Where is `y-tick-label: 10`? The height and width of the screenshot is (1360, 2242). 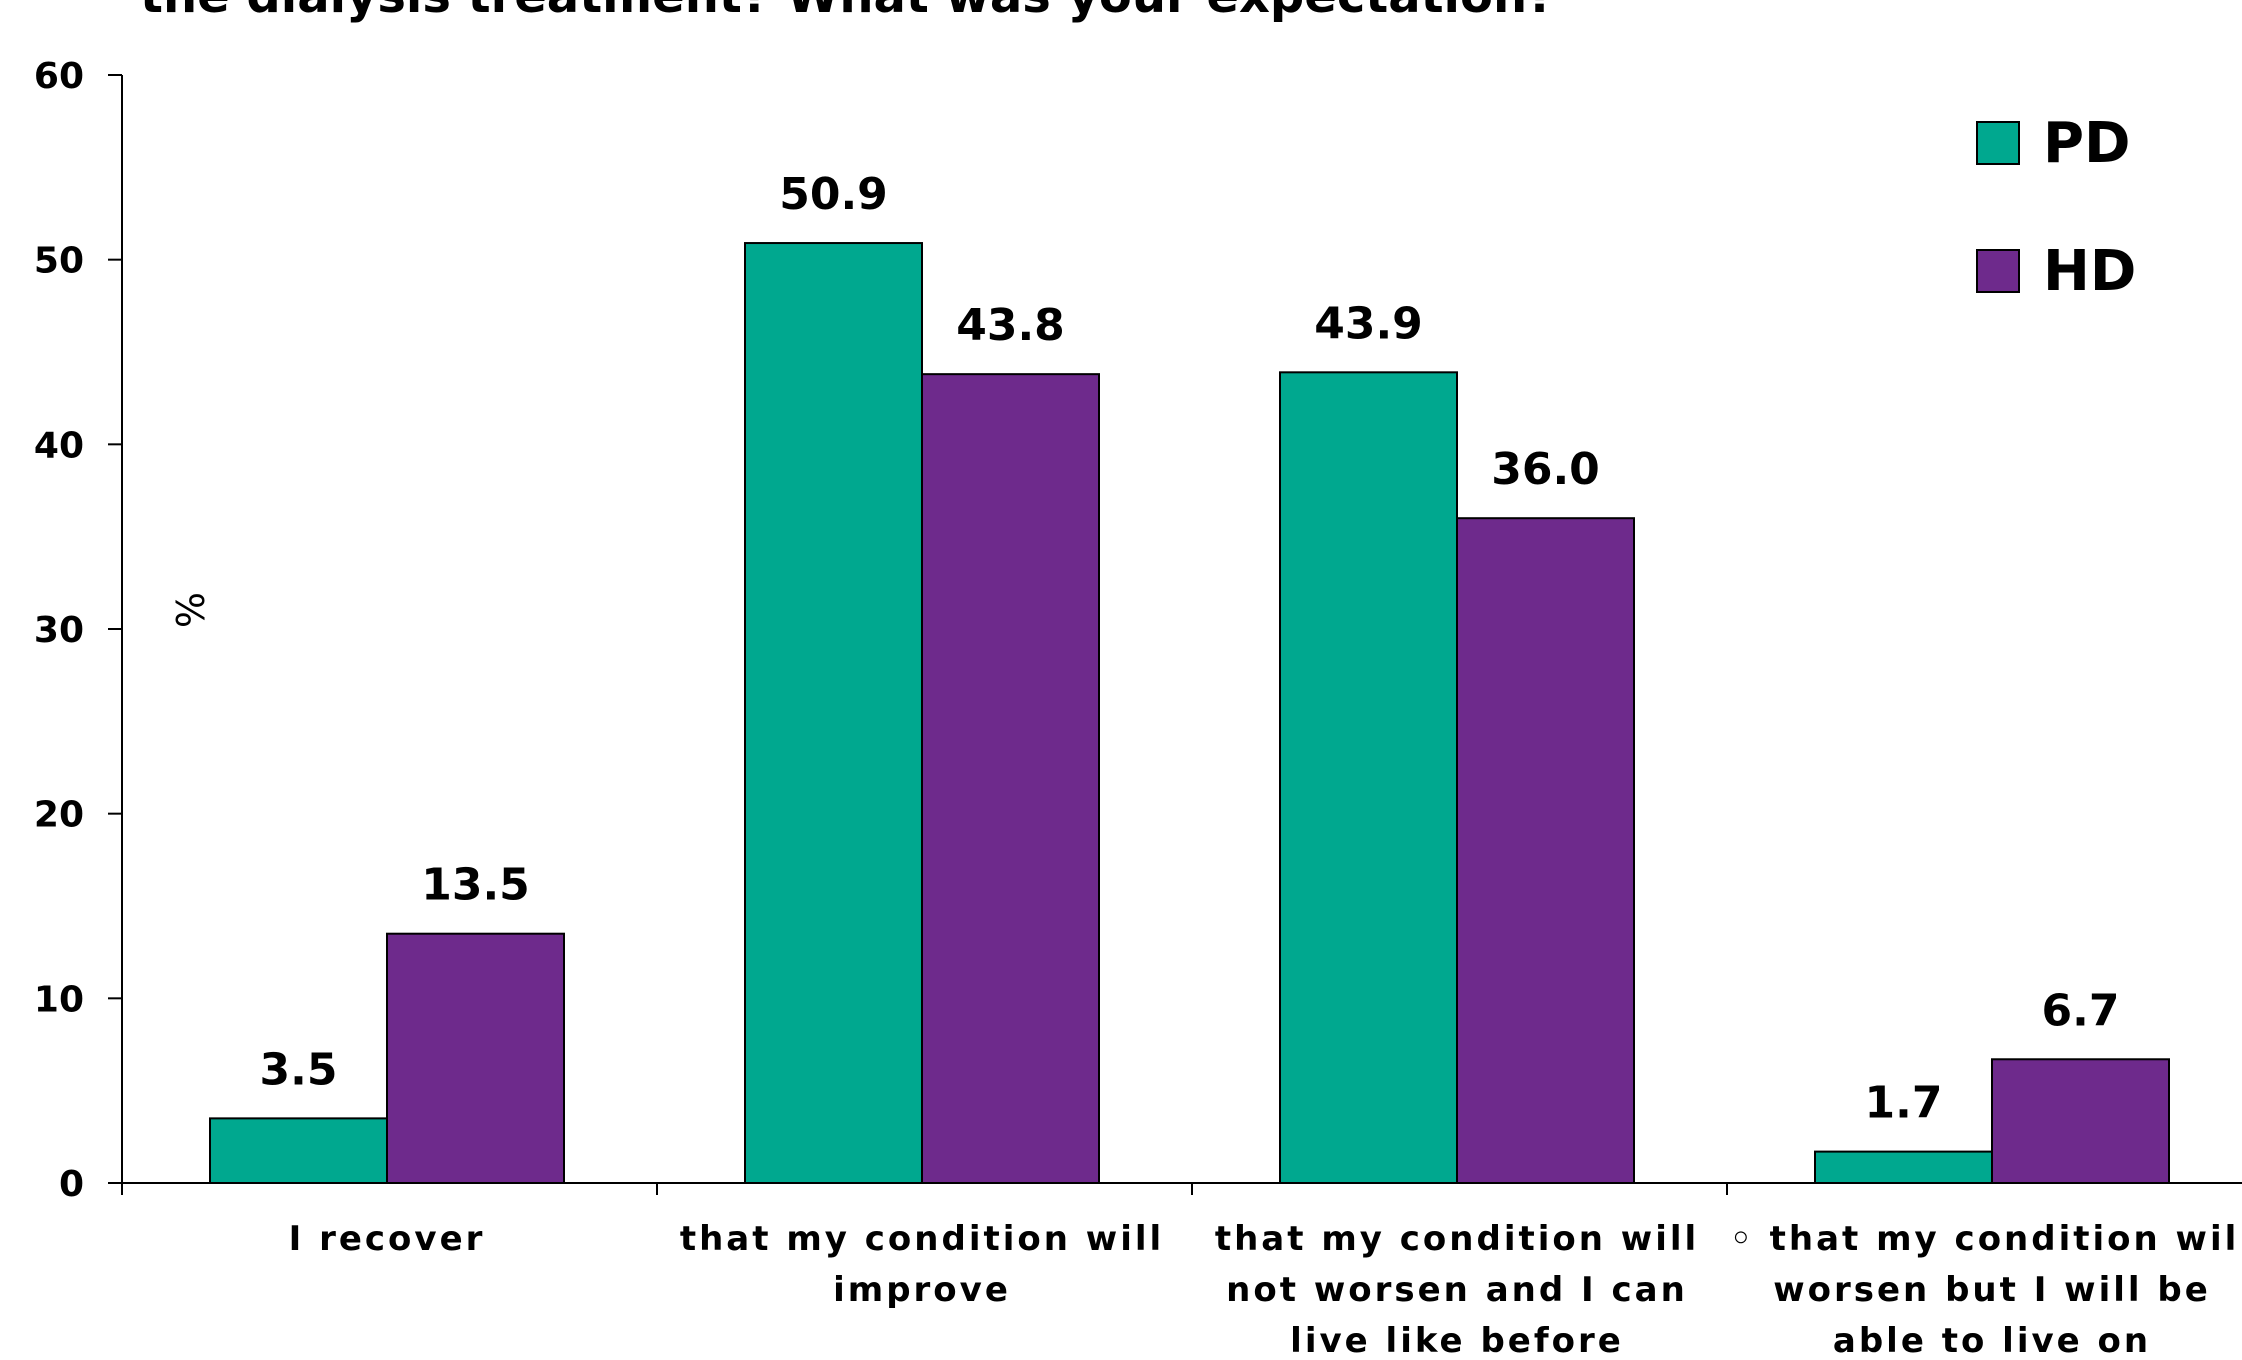 y-tick-label: 10 is located at coordinates (59, 999).